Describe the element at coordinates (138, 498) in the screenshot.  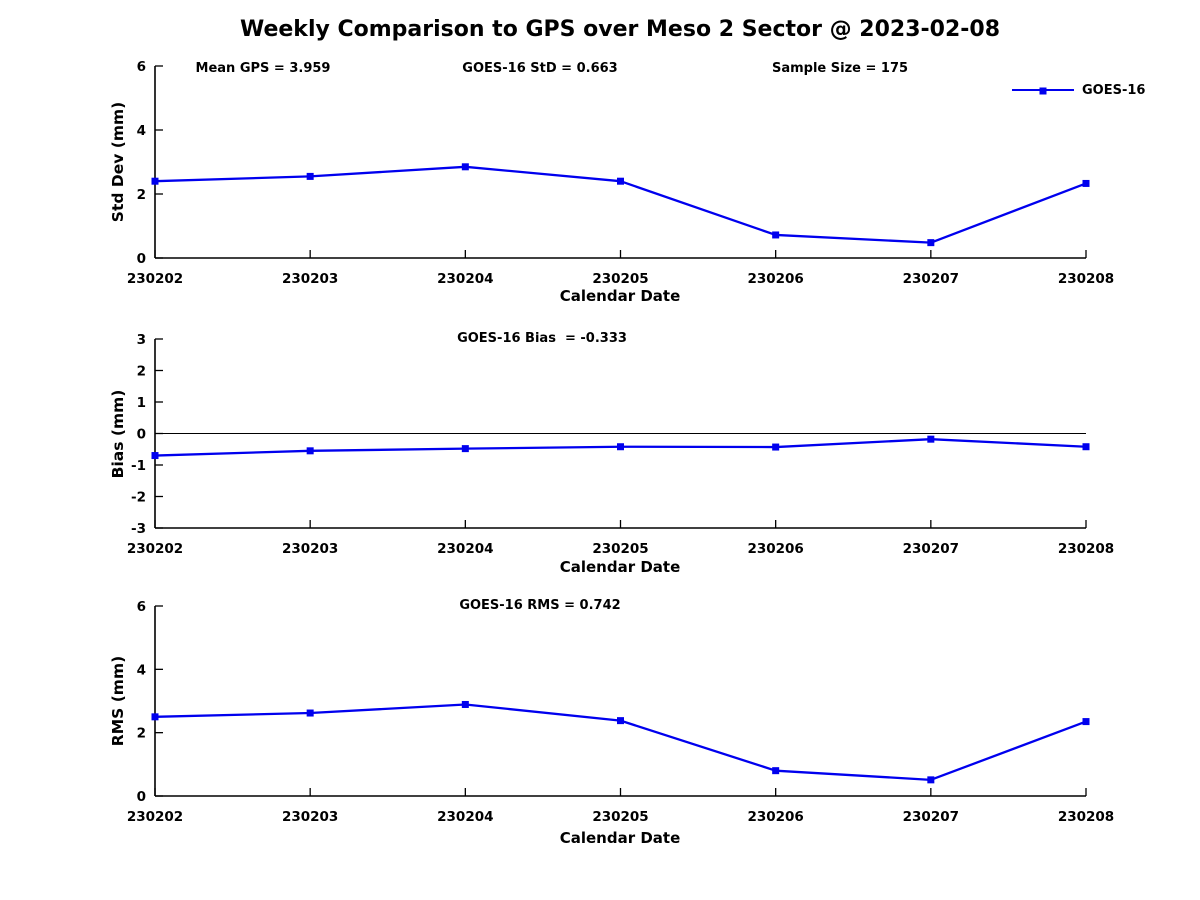
I see `y-tick-label: -2` at that location.